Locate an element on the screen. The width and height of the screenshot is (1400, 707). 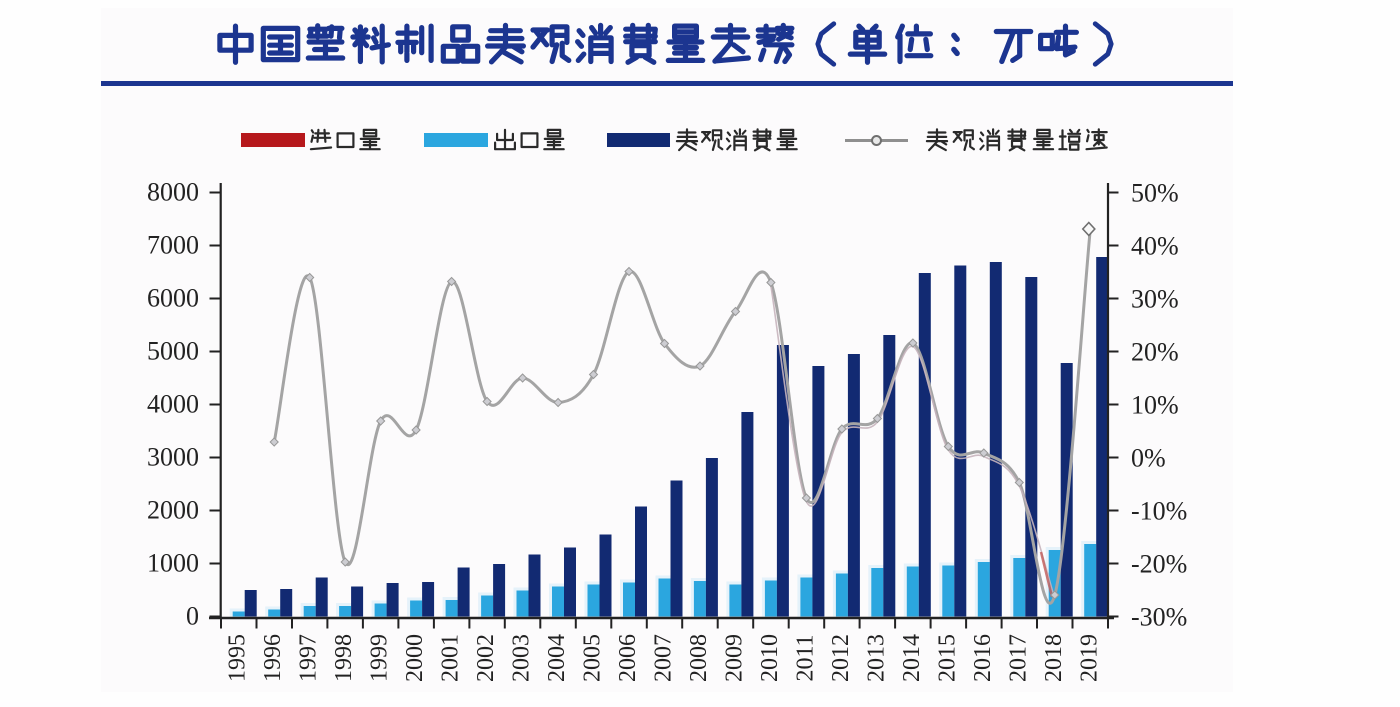
svg-text: 1997 is located at coordinates (309, 658).